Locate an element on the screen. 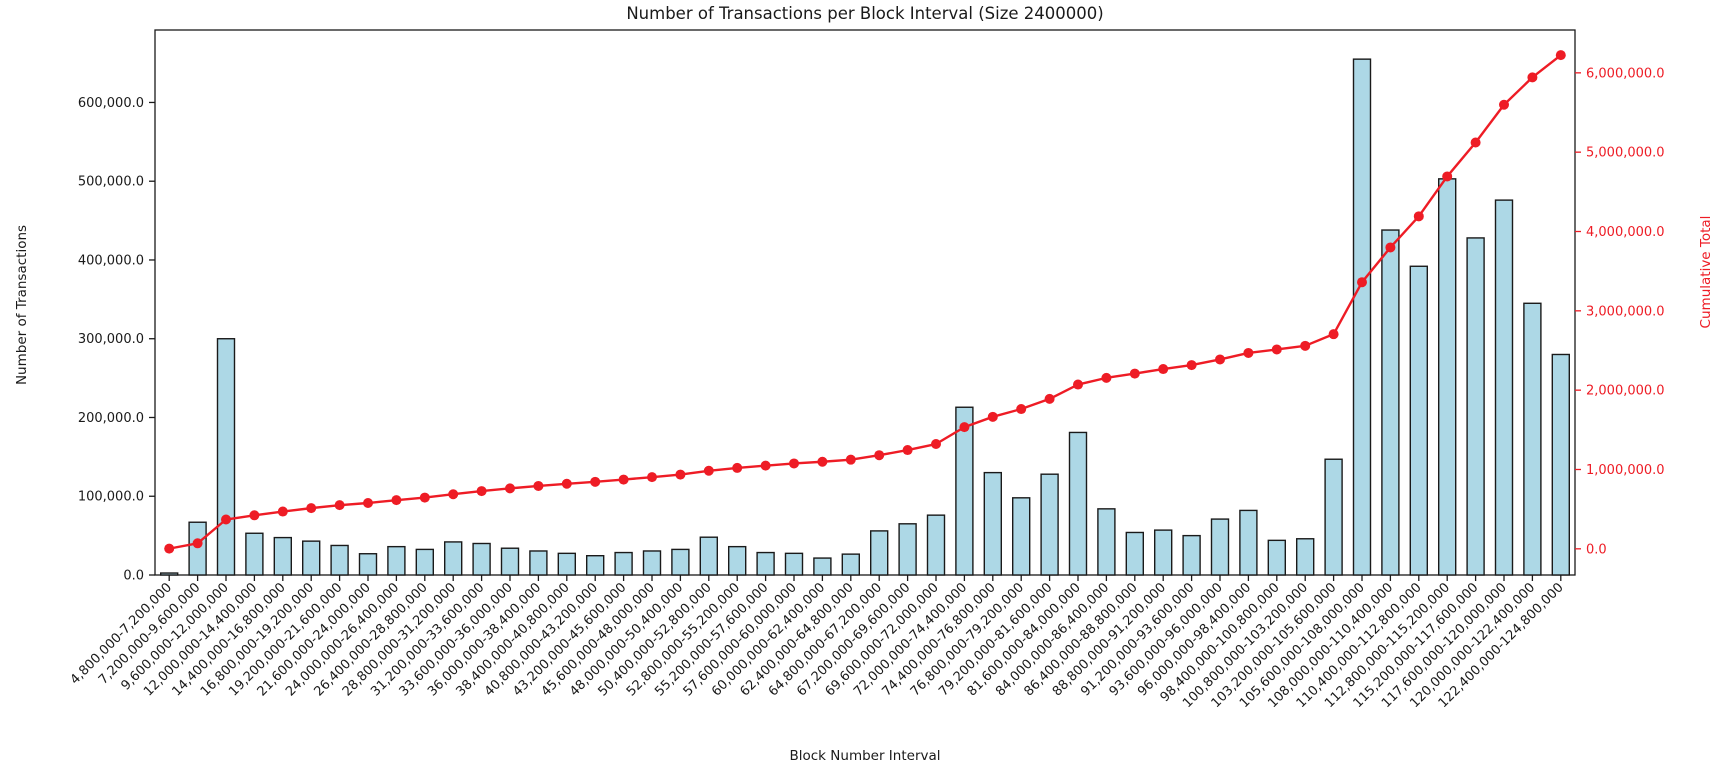 This screenshot has width=1733, height=780. y-tick-label-left: 300,000.0 is located at coordinates (111, 339).